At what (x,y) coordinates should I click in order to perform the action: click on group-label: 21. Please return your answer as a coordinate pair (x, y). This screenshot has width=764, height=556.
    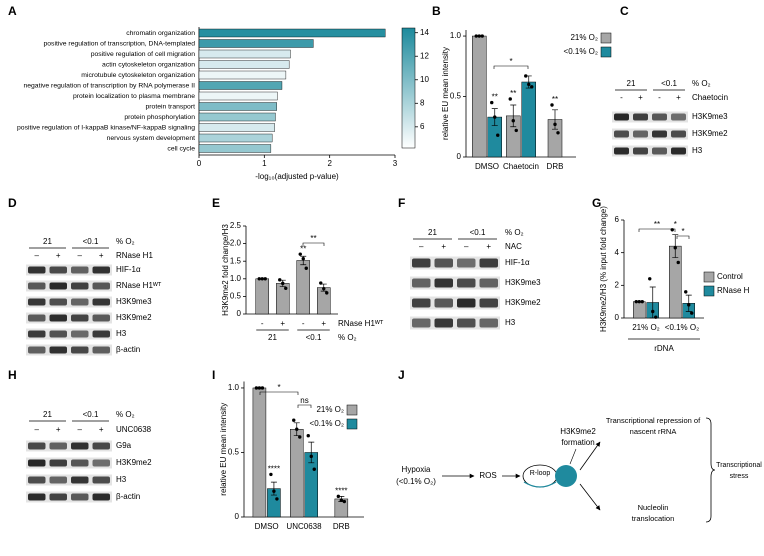
    Looking at the image, I should click on (272, 337).